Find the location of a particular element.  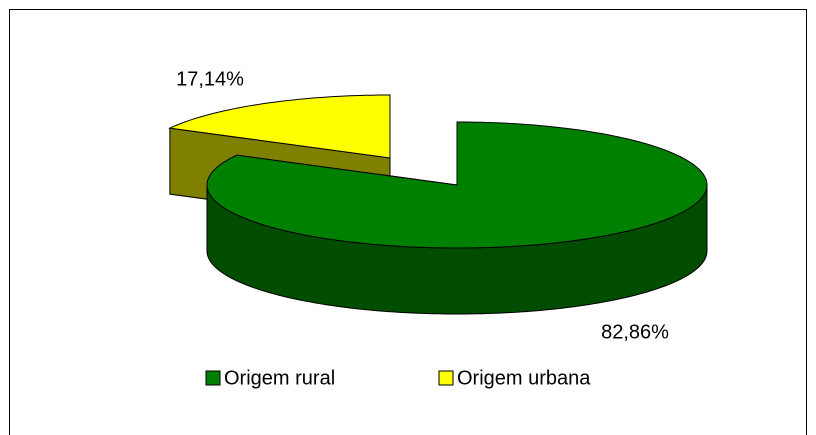

legend: Origem rural Origem urbana is located at coordinates (398, 378).